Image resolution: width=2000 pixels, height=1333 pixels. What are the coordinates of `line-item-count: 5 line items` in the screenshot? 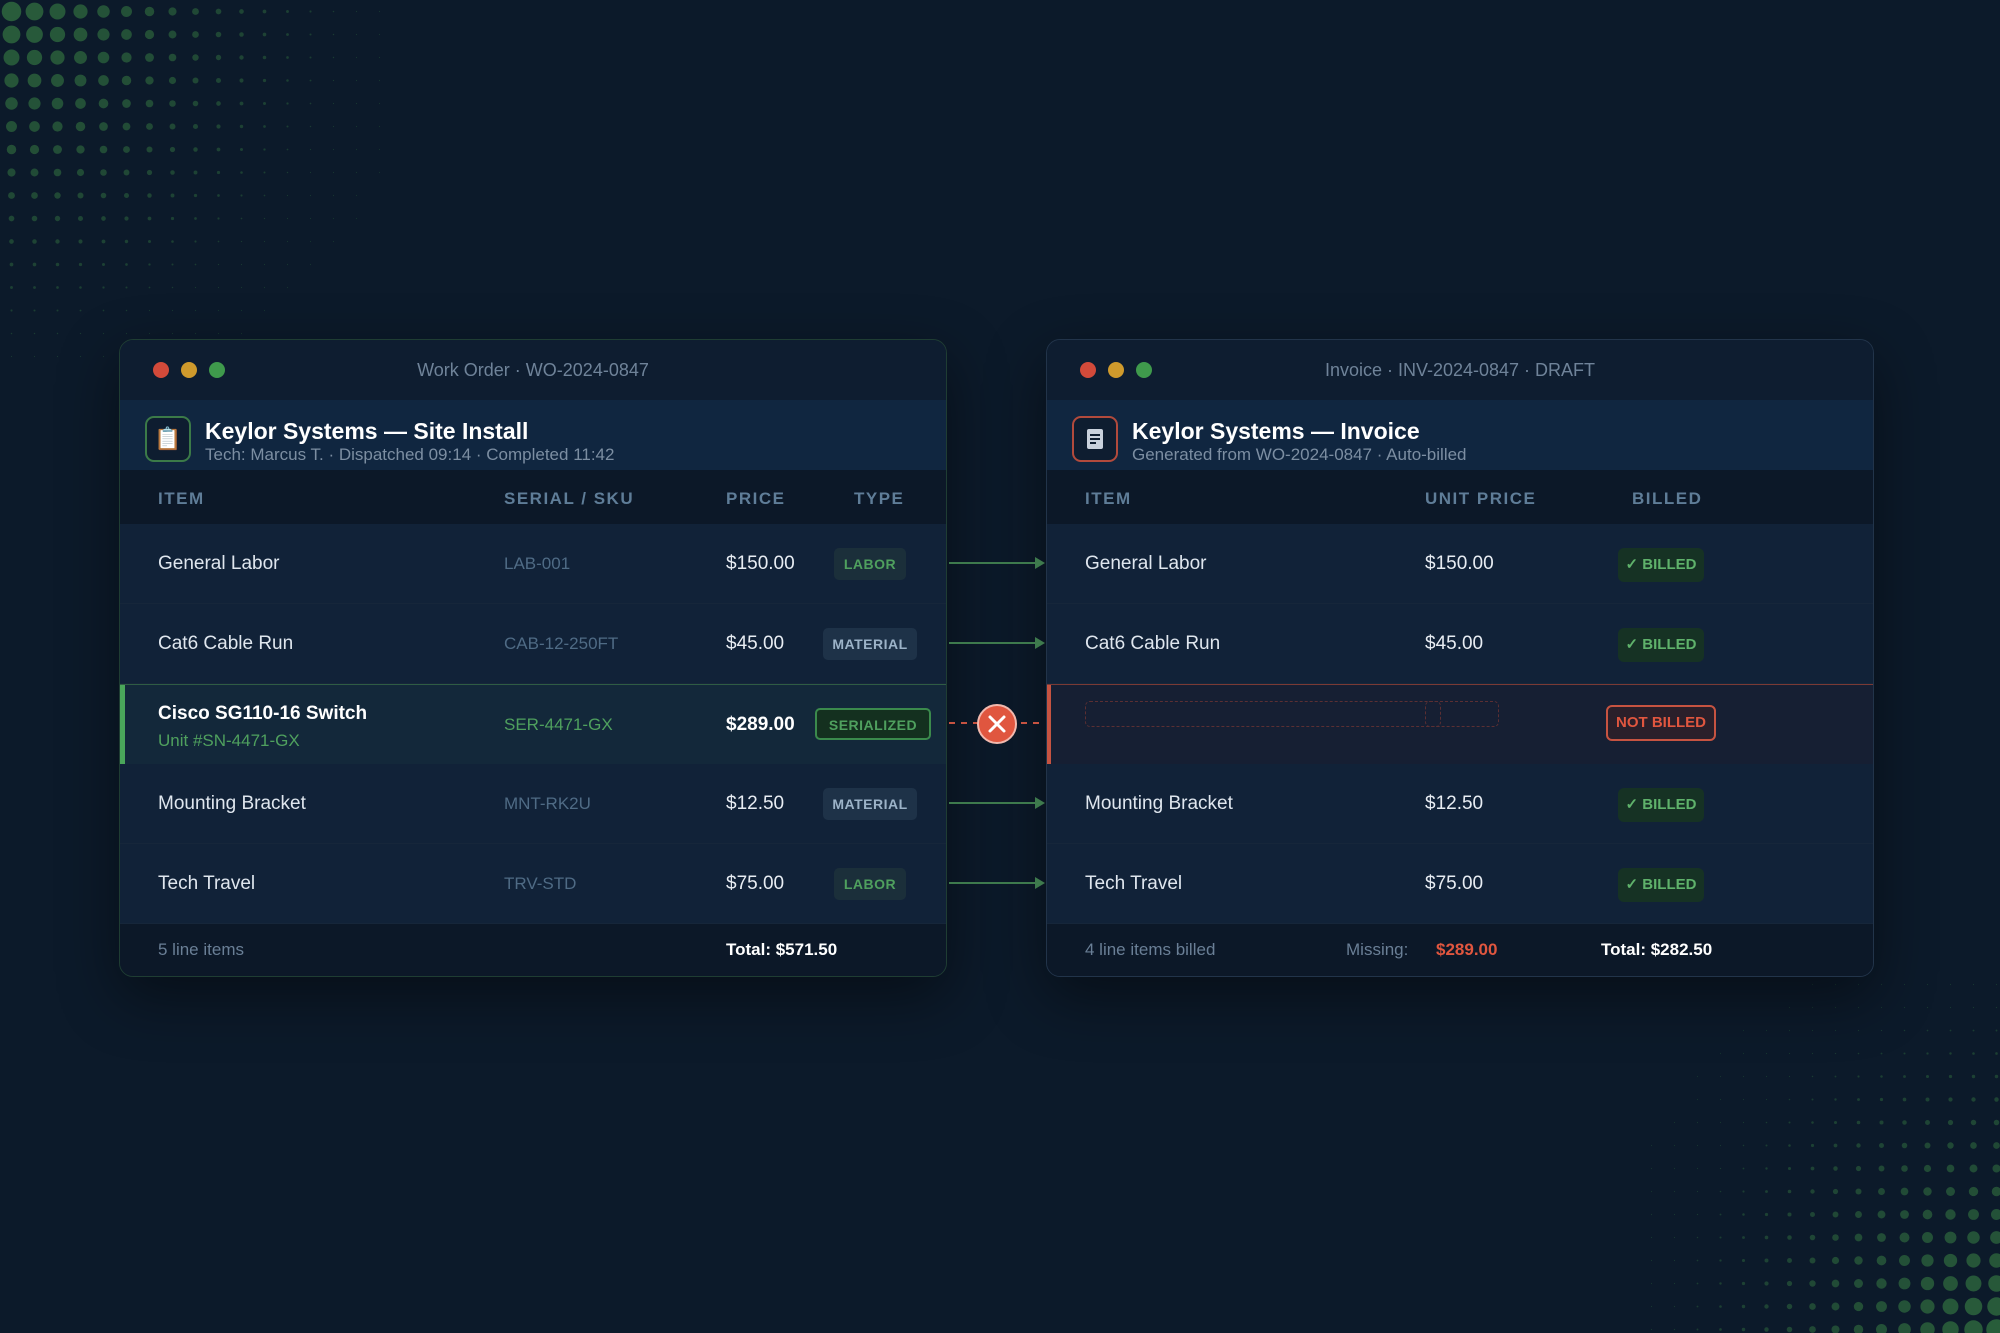 It's located at (201, 949).